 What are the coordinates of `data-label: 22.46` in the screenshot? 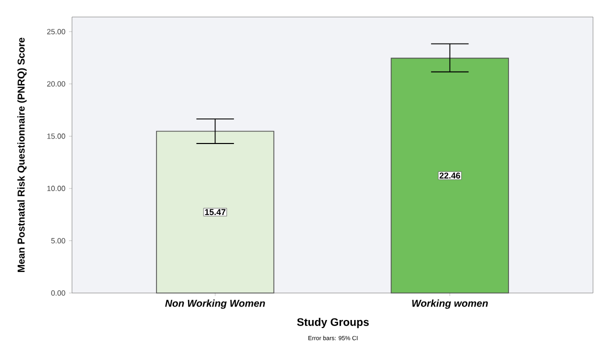 It's located at (450, 175).